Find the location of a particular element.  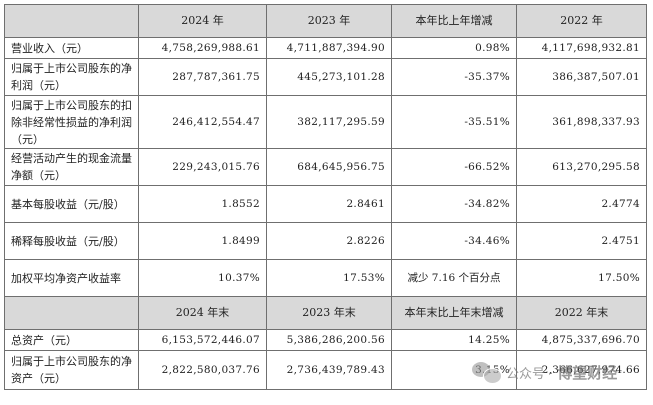

watermark-name: 博望财经 is located at coordinates (587, 372).